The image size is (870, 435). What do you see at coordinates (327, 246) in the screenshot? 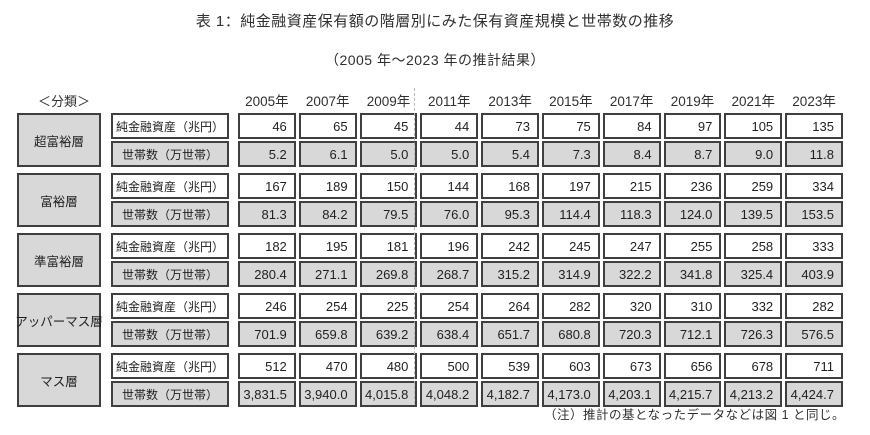
I see `assets-value-cell: 195` at bounding box center [327, 246].